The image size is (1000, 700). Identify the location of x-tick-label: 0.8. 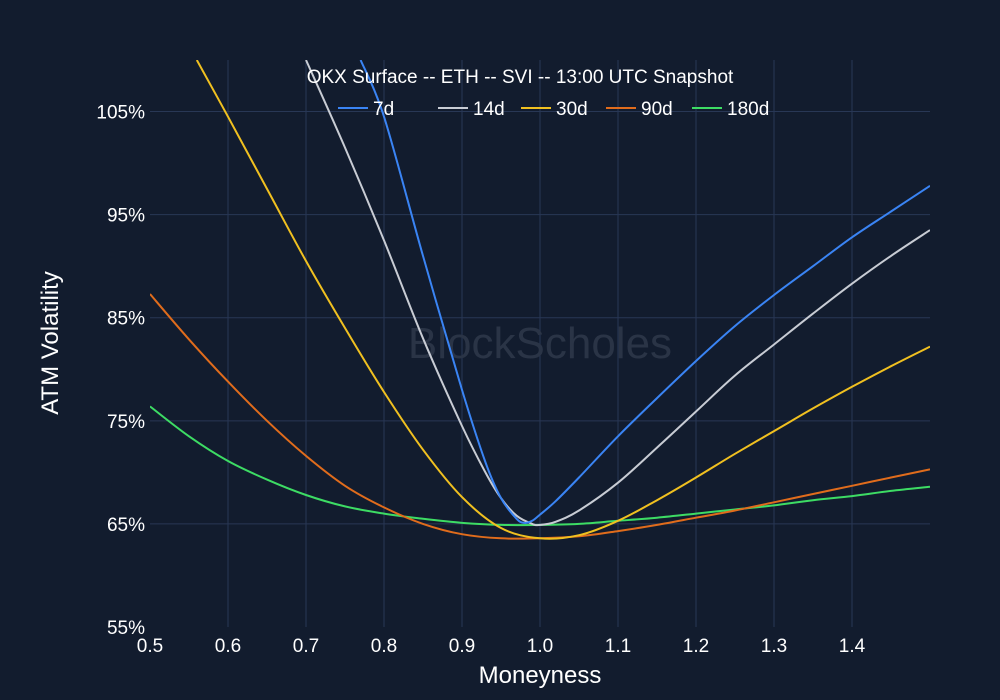
(384, 646).